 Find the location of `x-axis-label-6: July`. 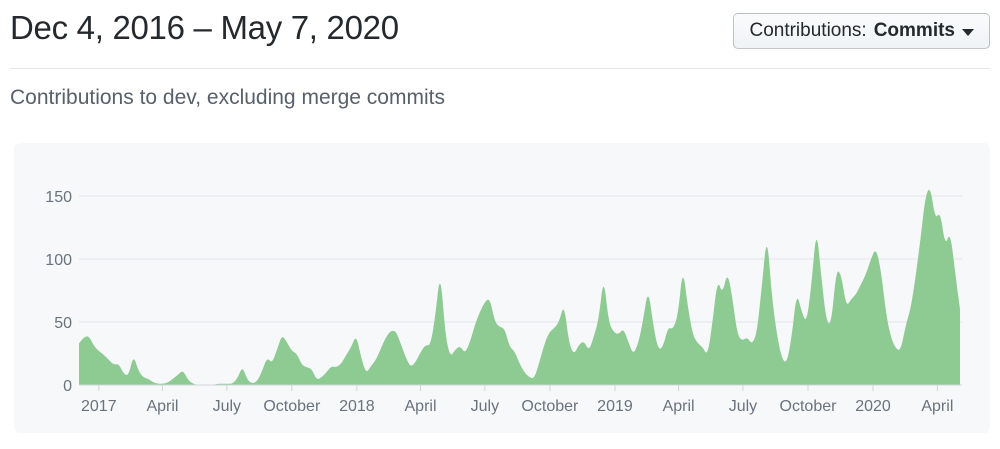

x-axis-label-6: July is located at coordinates (485, 406).